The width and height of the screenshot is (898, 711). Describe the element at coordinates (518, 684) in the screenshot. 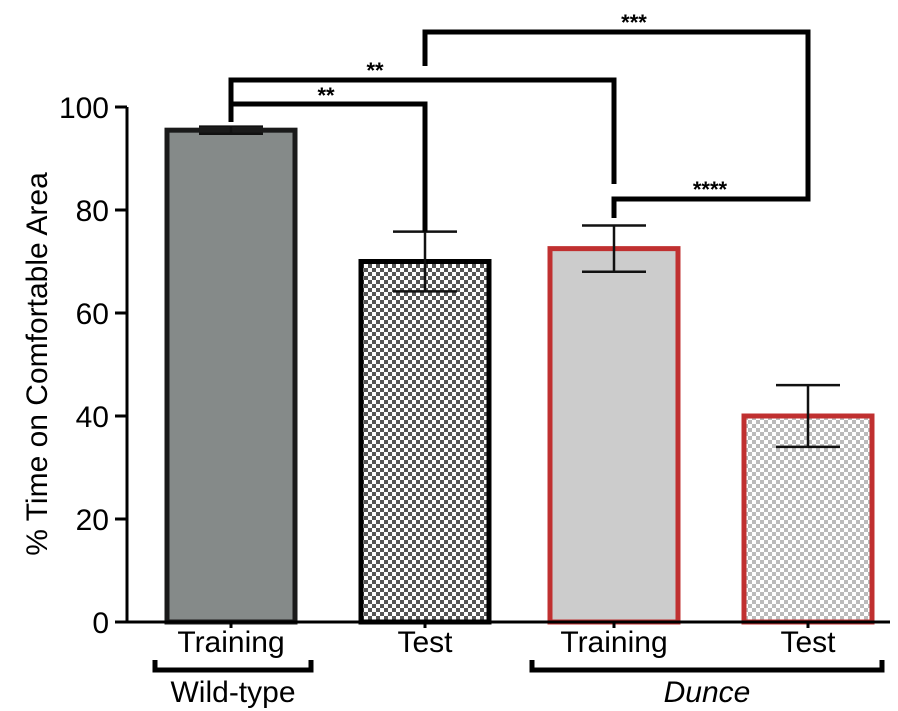

I see `group-brackets: Wild-type Dunce` at that location.